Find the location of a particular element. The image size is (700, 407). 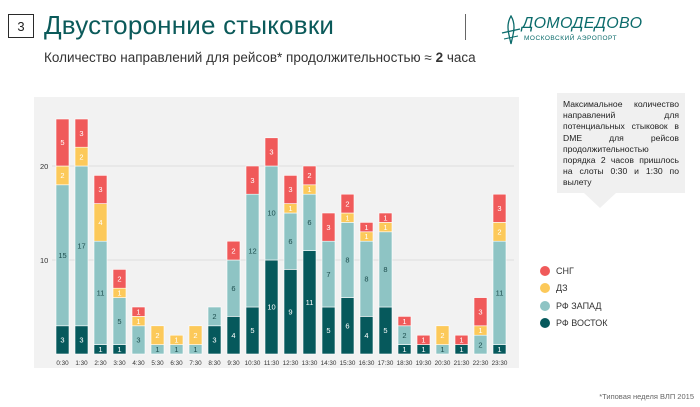

x-tick-label: 9:30 is located at coordinates (233, 363).